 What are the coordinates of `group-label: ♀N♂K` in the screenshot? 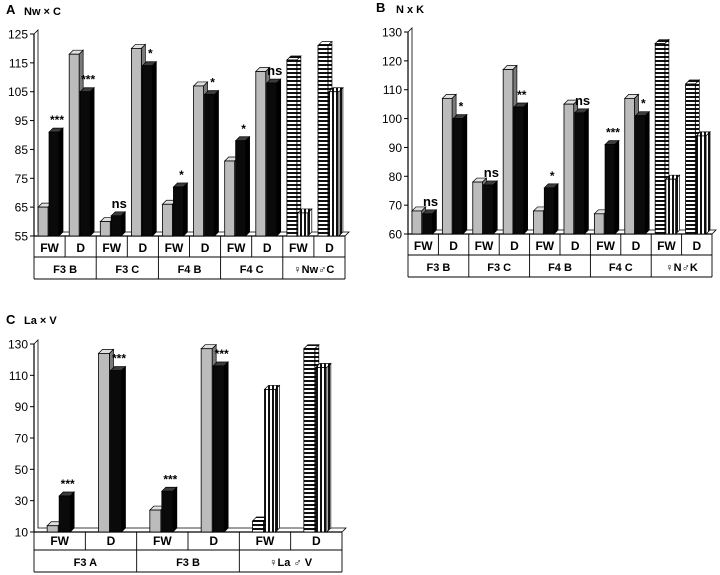 It's located at (681, 268).